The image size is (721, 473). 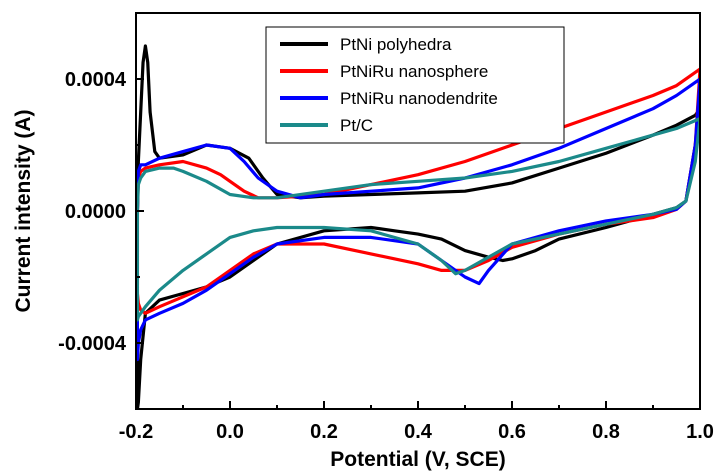 I want to click on x-tick-label: 0.2, so click(x=324, y=432).